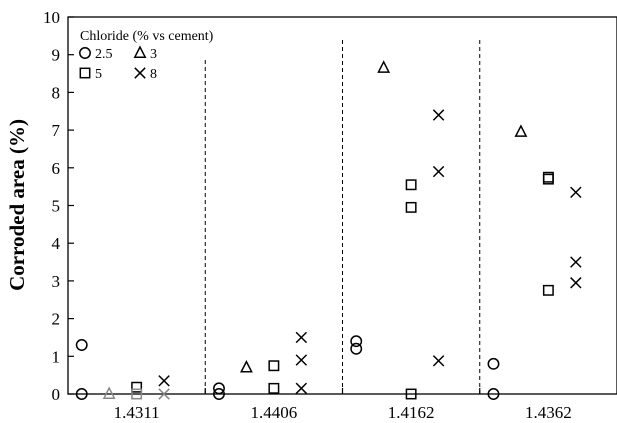  I want to click on legend: Chloride (% vs cement) 2.5 3 5 8, so click(146, 55).